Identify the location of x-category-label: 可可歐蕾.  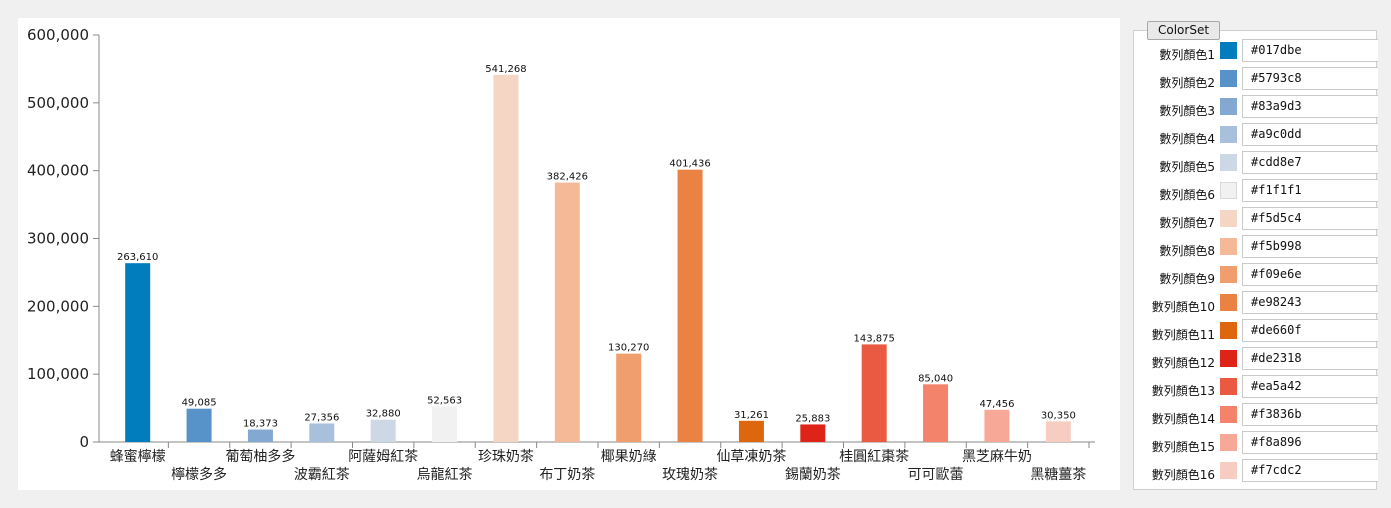
(936, 475).